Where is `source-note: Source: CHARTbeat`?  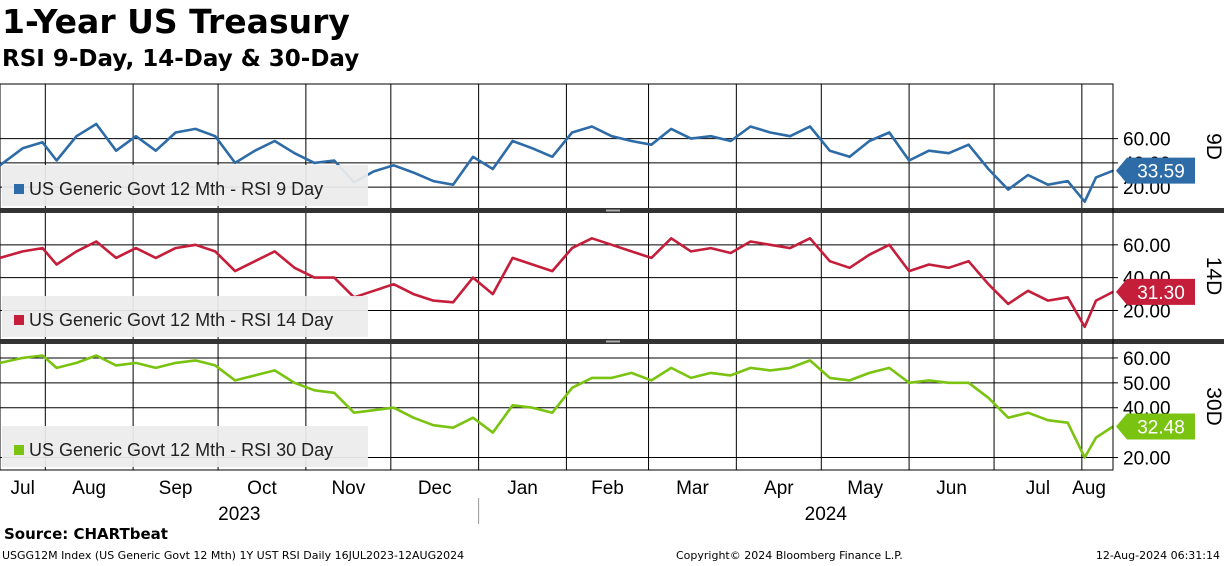
source-note: Source: CHARTbeat is located at coordinates (86, 534).